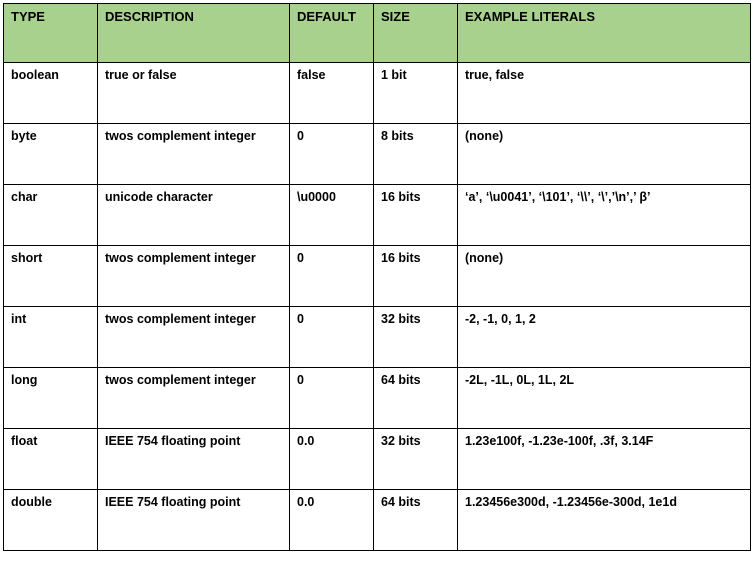 The width and height of the screenshot is (753, 564). What do you see at coordinates (193, 215) in the screenshot?
I see `cell-description: unicode character` at bounding box center [193, 215].